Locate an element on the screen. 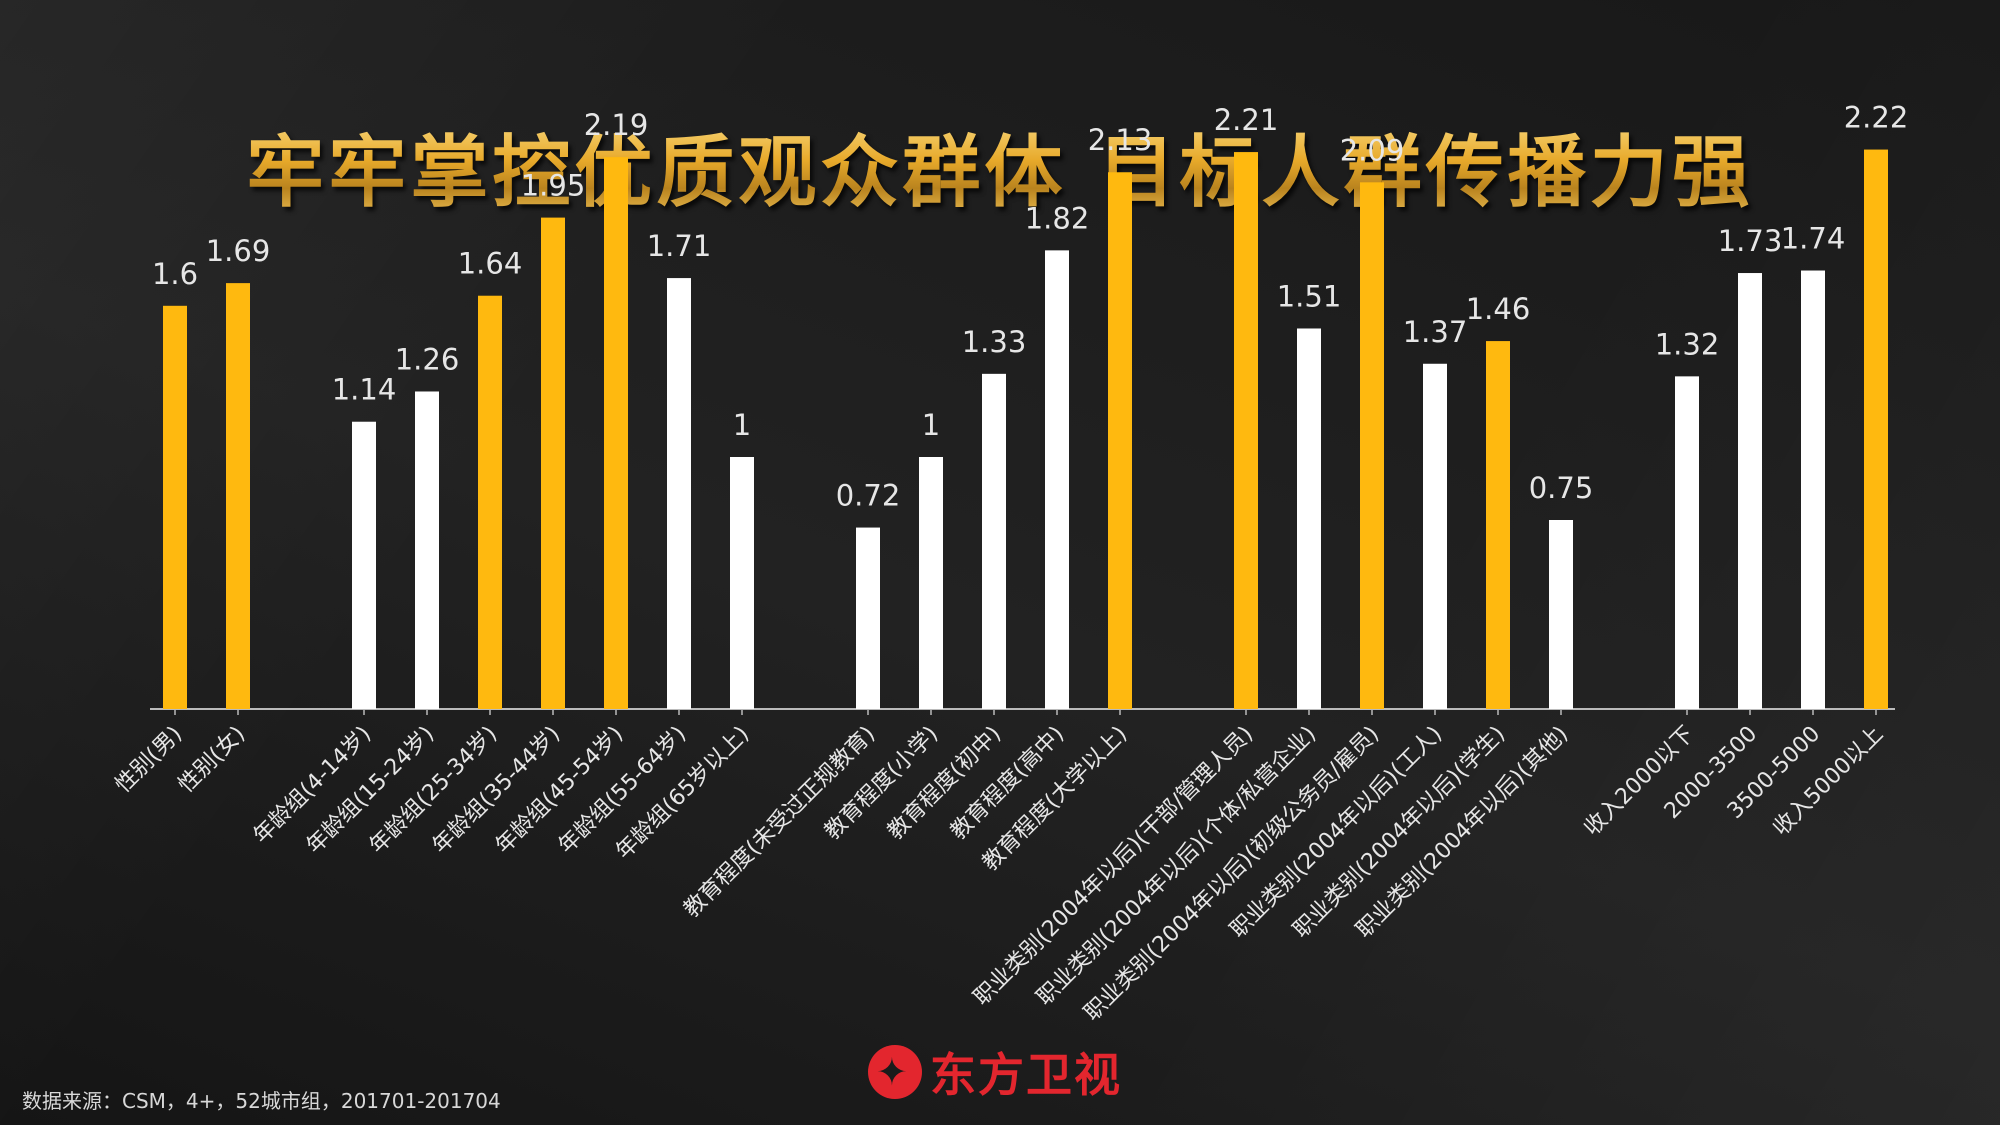 The width and height of the screenshot is (2000, 1125). data-label-17: 1.37 is located at coordinates (1435, 332).